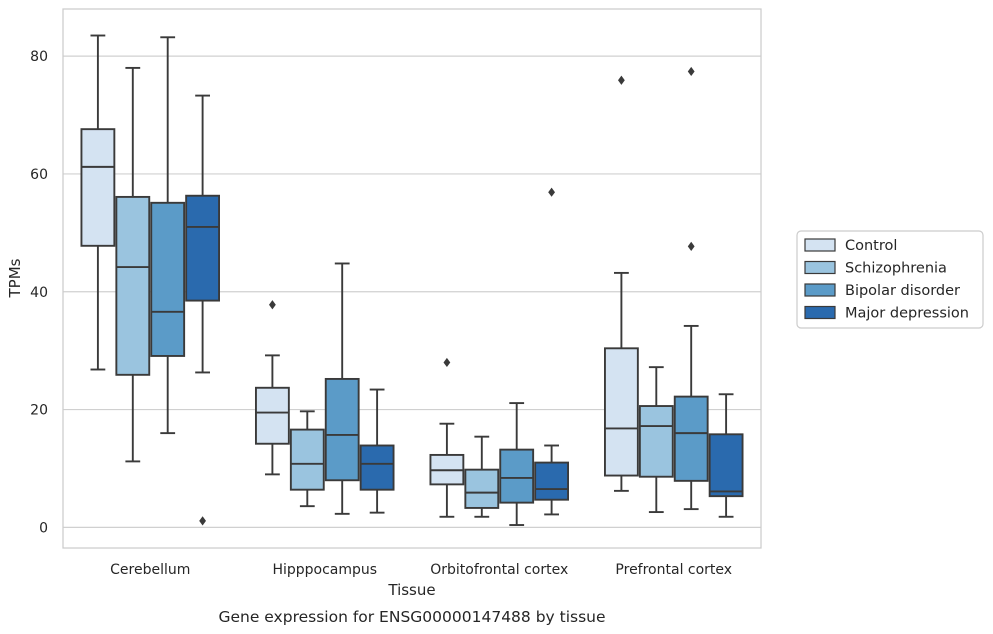  I want to click on x-tick-label-orbitofrontal-cortex: Orbitofrontal cortex, so click(499, 570).